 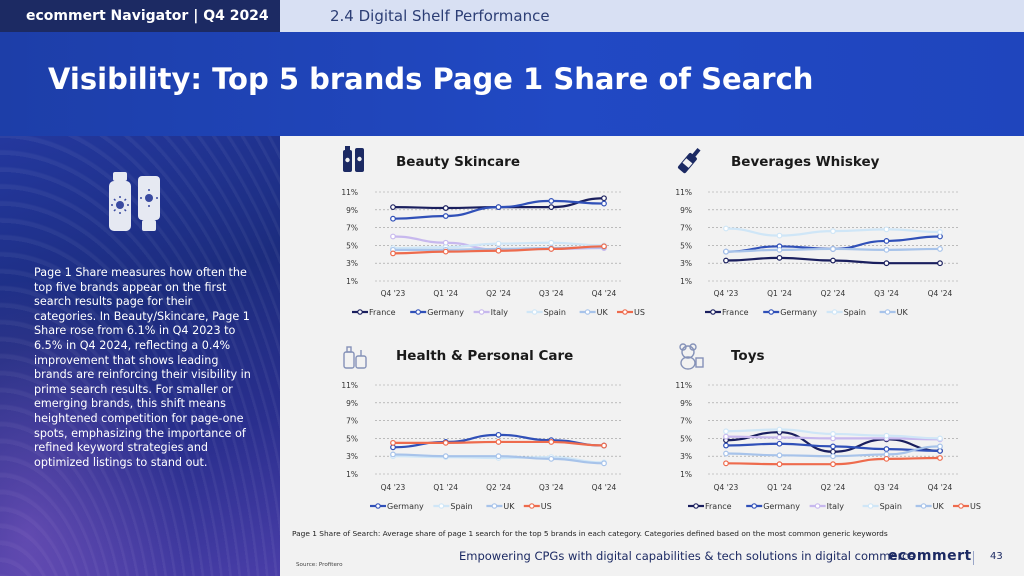 I want to click on legend-label: Germany, so click(x=798, y=312).